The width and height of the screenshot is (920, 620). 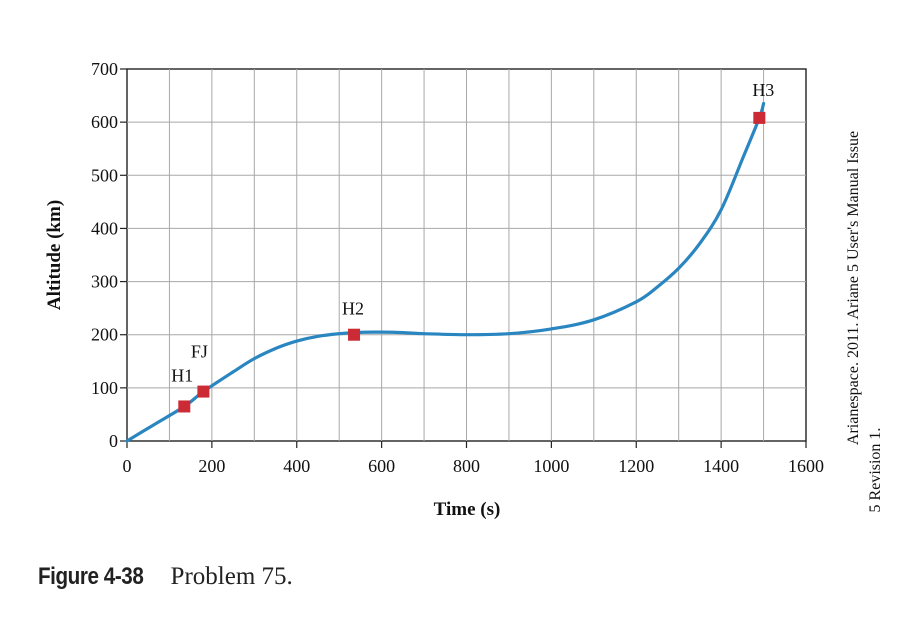 I want to click on x-tick-label: 800, so click(x=466, y=466).